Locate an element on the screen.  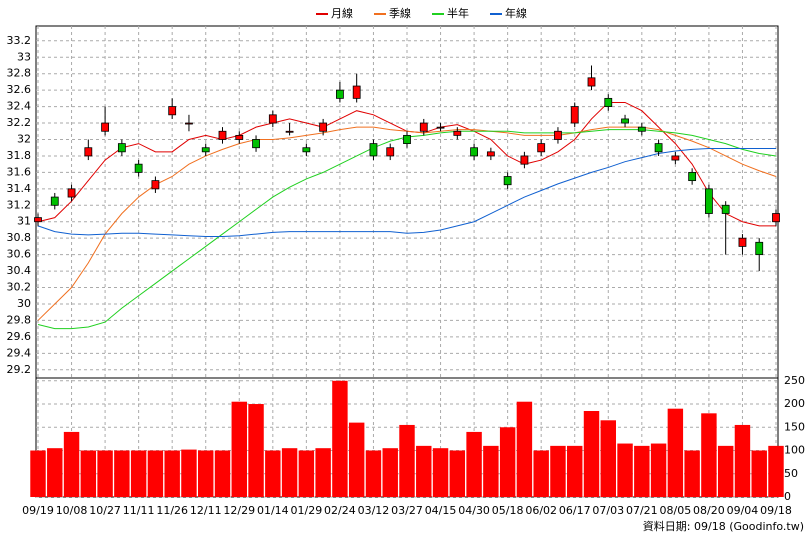
legend-label: 季線 is located at coordinates (400, 13).